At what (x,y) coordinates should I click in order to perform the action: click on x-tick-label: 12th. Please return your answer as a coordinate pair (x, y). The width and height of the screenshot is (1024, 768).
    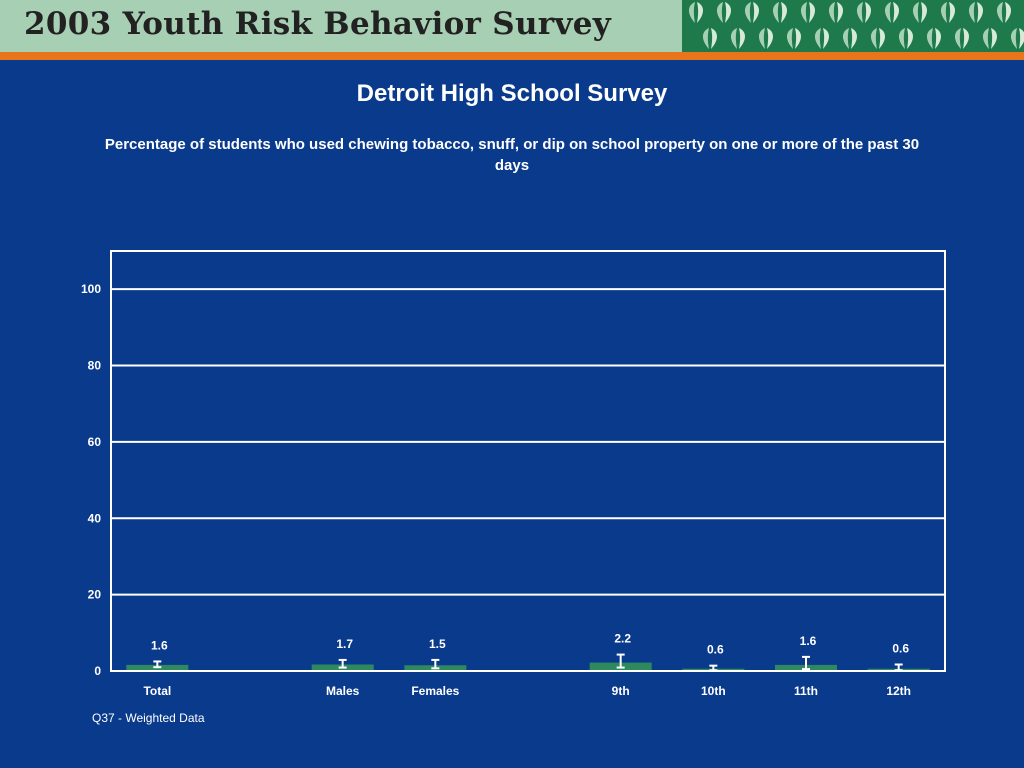
    Looking at the image, I should click on (898, 691).